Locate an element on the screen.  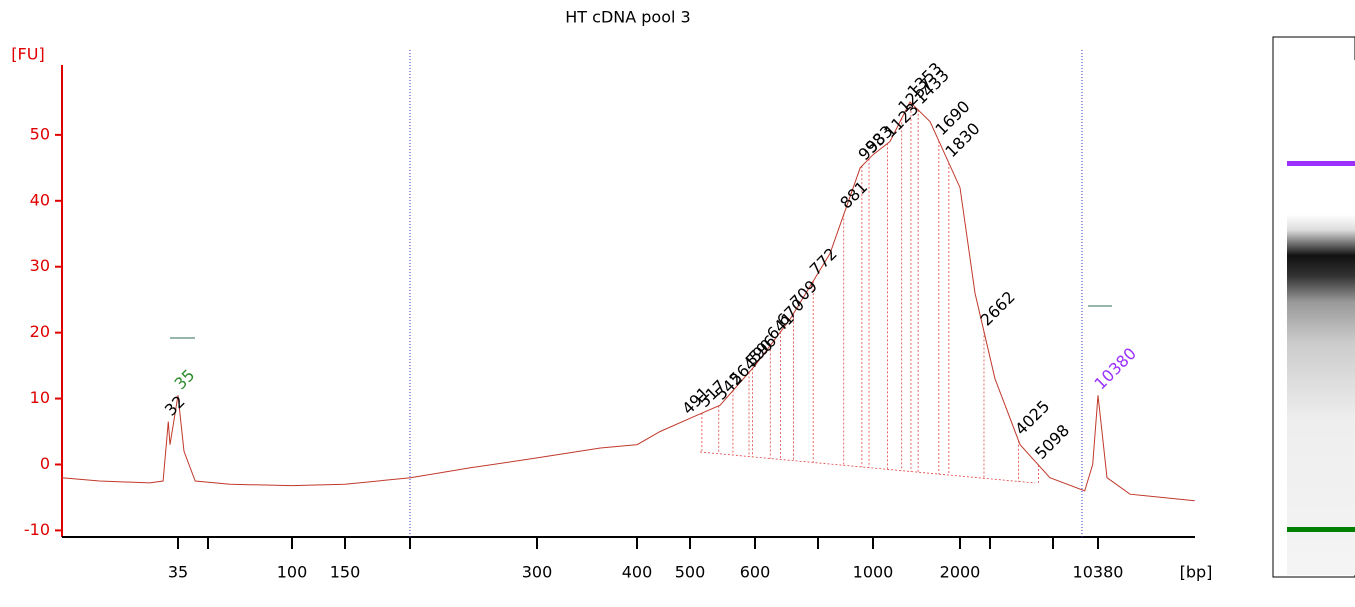
x-tick-label: 1000 is located at coordinates (873, 572).